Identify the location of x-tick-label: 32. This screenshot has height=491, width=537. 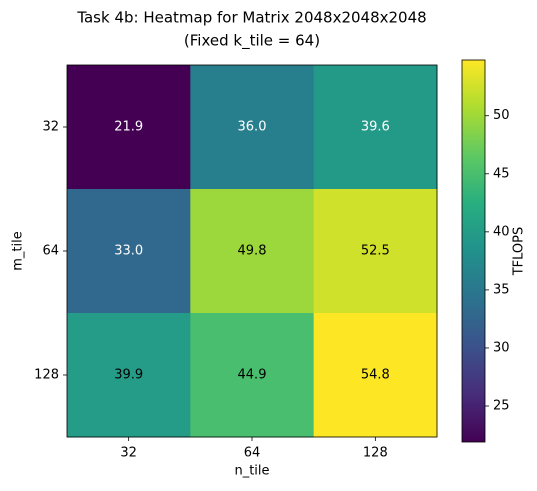
(128, 453).